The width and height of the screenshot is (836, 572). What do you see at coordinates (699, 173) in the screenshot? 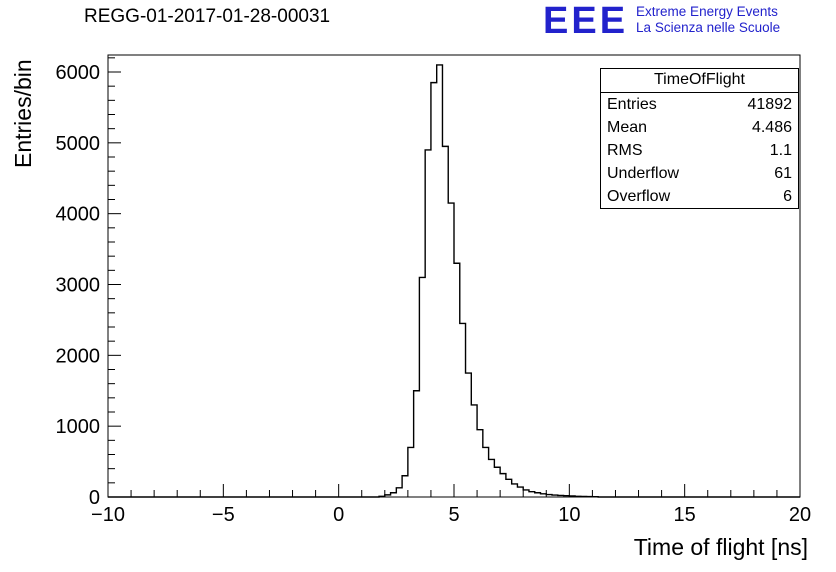
I see `stats-row: Underflow 61` at bounding box center [699, 173].